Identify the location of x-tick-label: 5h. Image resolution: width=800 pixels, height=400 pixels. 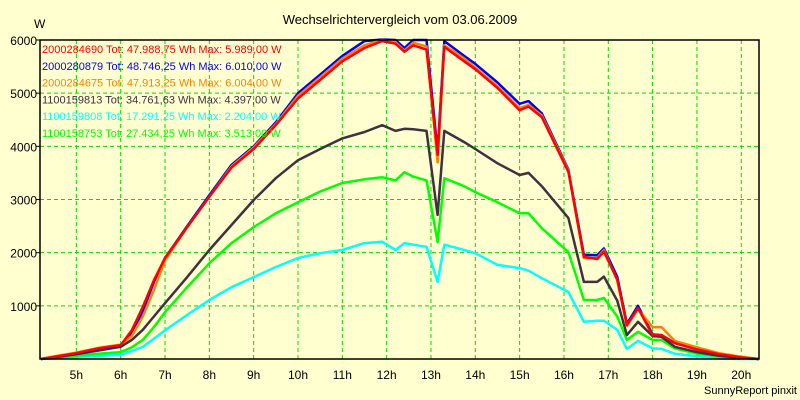
(76, 375).